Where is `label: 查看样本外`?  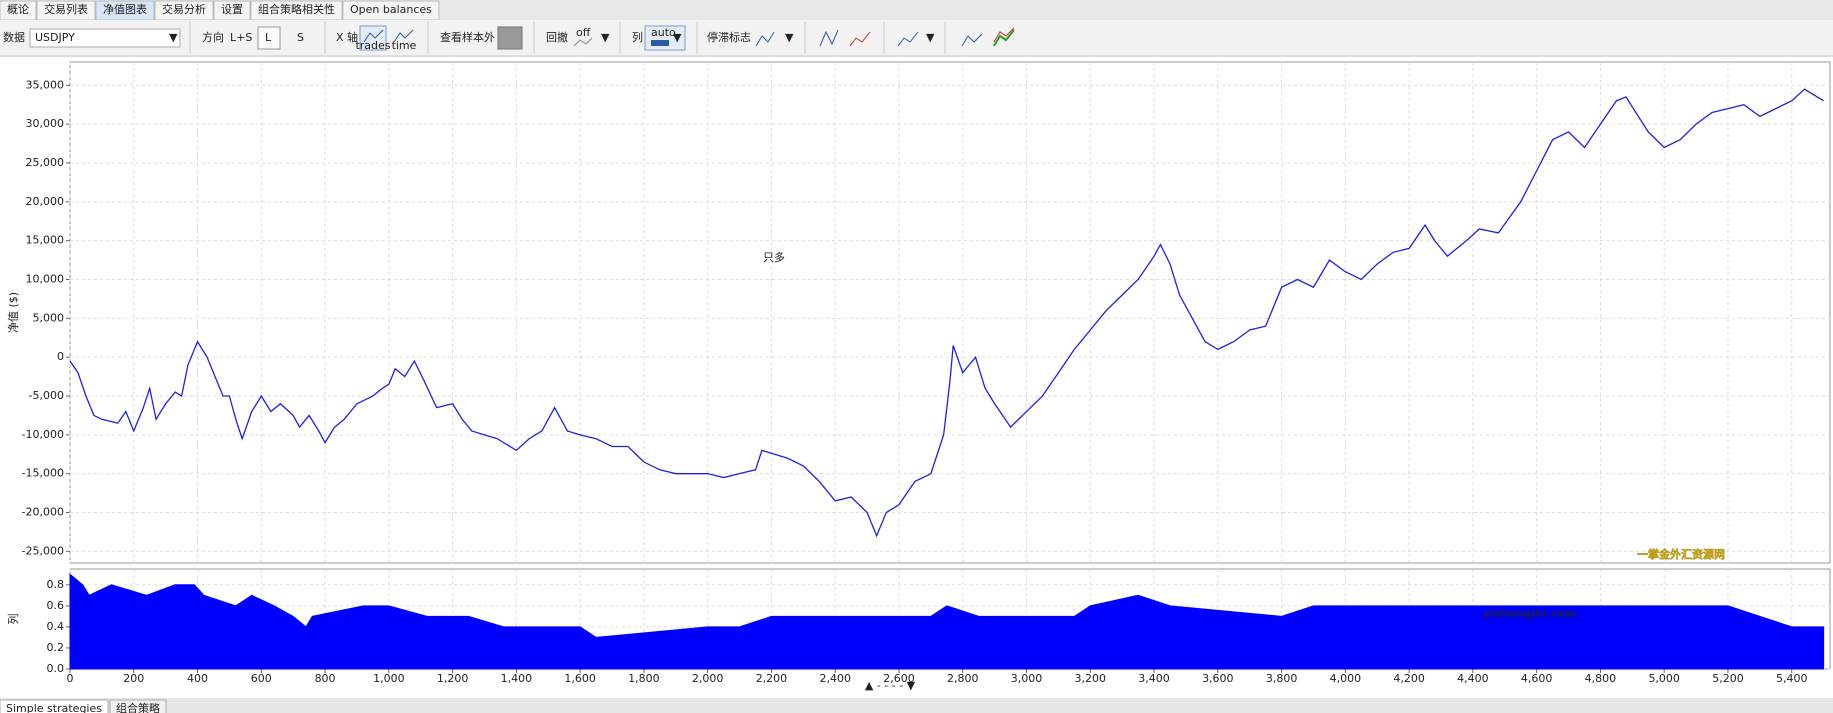 label: 查看样本外 is located at coordinates (467, 37).